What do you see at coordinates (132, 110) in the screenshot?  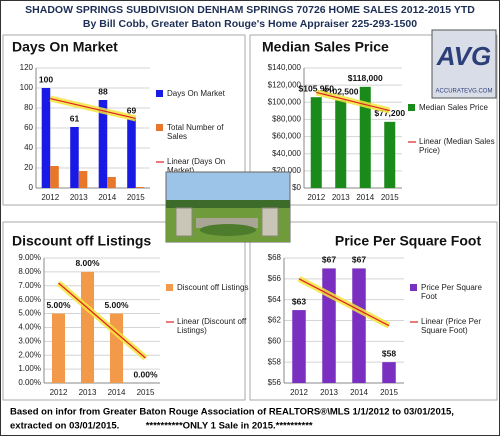 I see `data-label: 69` at bounding box center [132, 110].